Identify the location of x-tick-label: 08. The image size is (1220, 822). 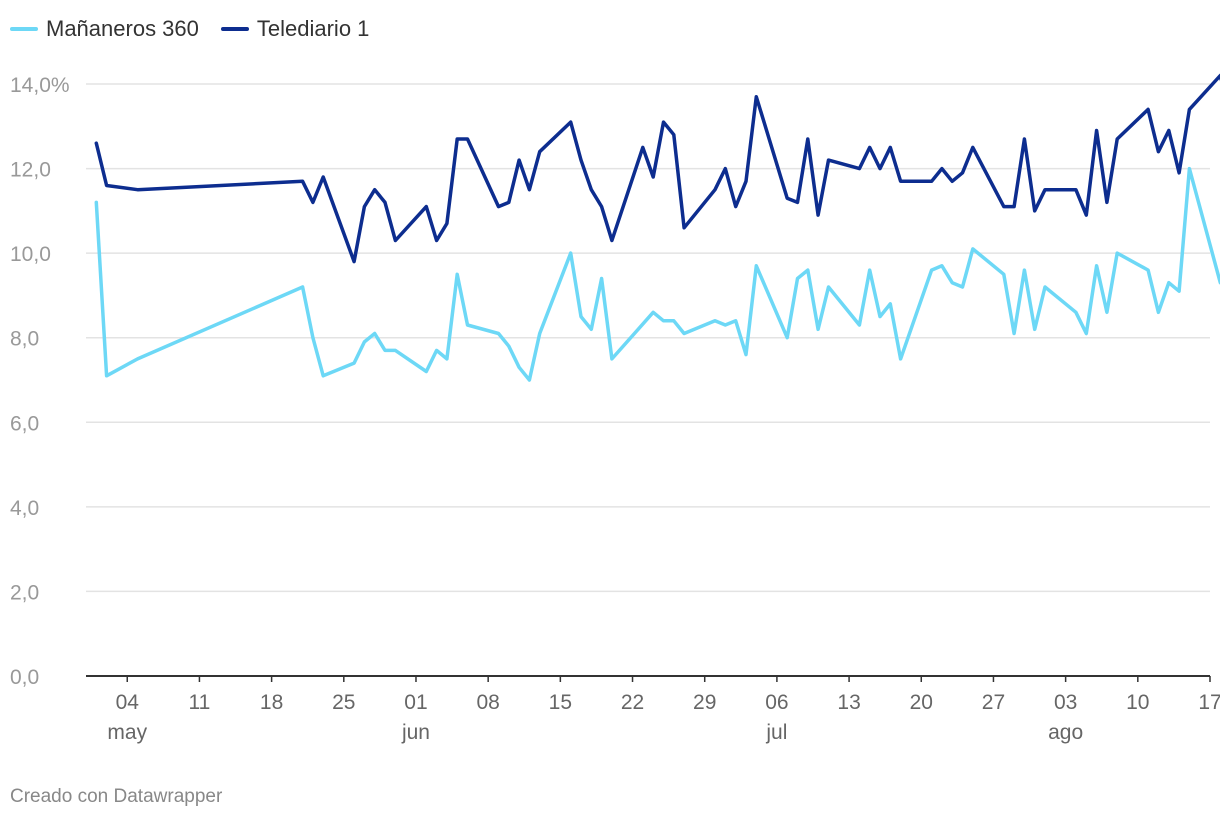
(487, 702).